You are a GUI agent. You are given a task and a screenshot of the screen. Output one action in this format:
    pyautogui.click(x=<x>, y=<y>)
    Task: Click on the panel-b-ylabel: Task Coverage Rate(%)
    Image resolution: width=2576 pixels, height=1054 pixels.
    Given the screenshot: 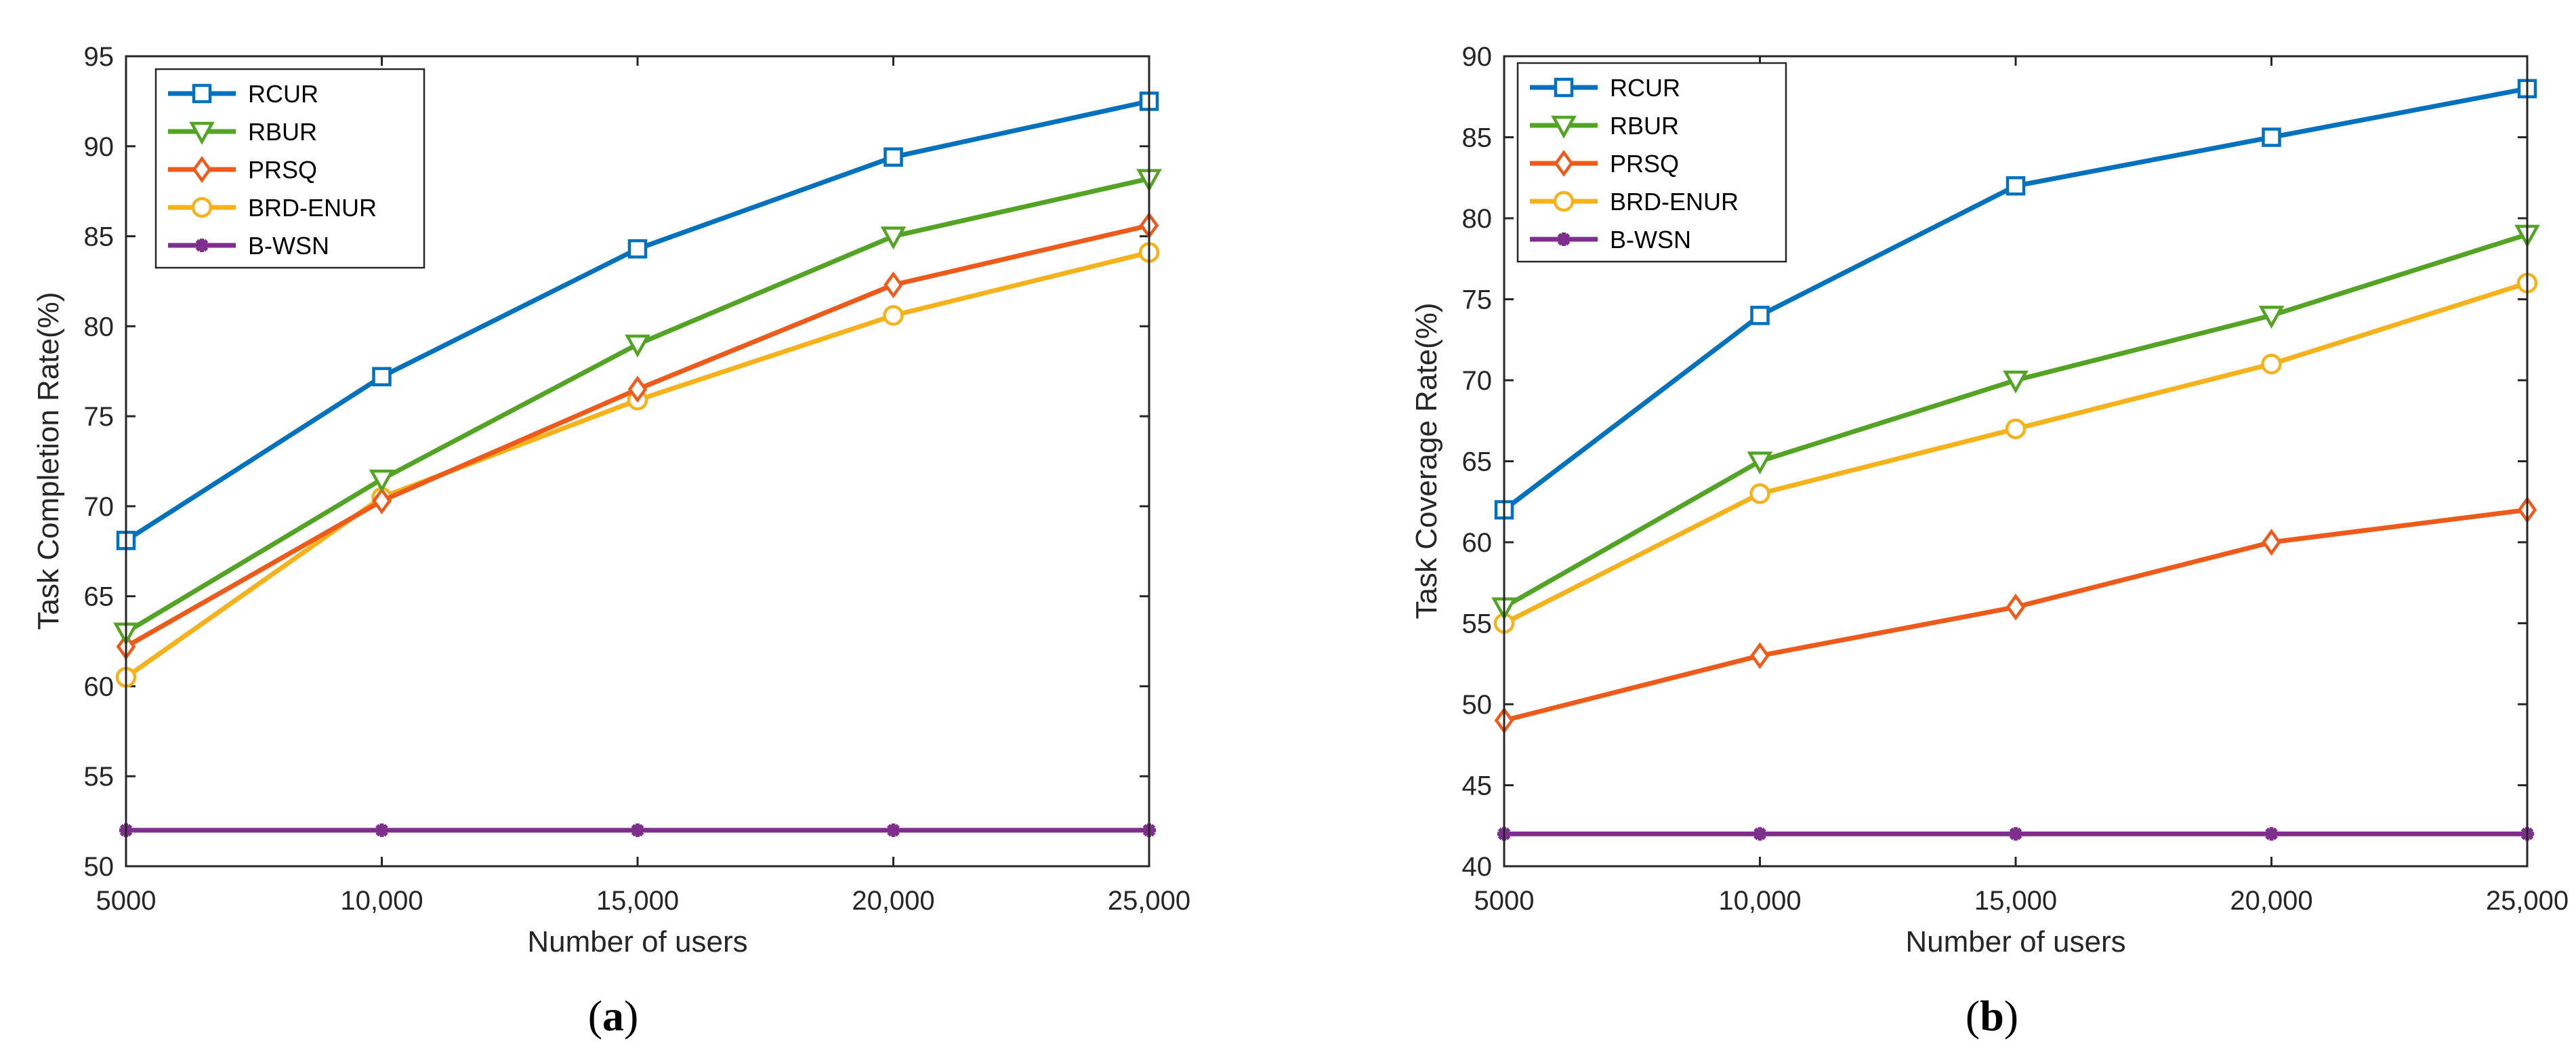 What is the action you would take?
    pyautogui.click(x=1426, y=460)
    